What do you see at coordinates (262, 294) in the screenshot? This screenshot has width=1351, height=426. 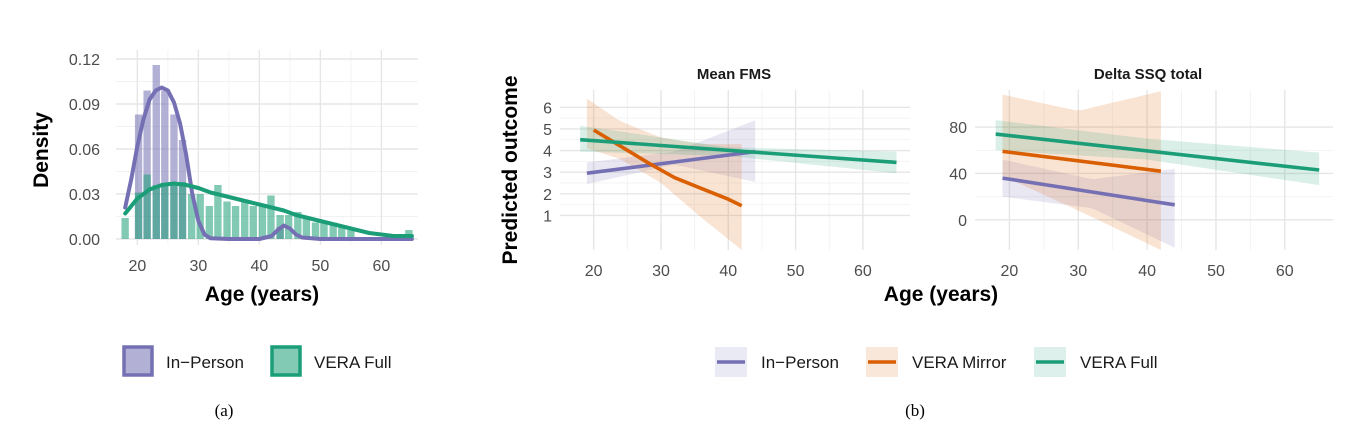 I see `panel-a-x-axis-title: Age (years)` at bounding box center [262, 294].